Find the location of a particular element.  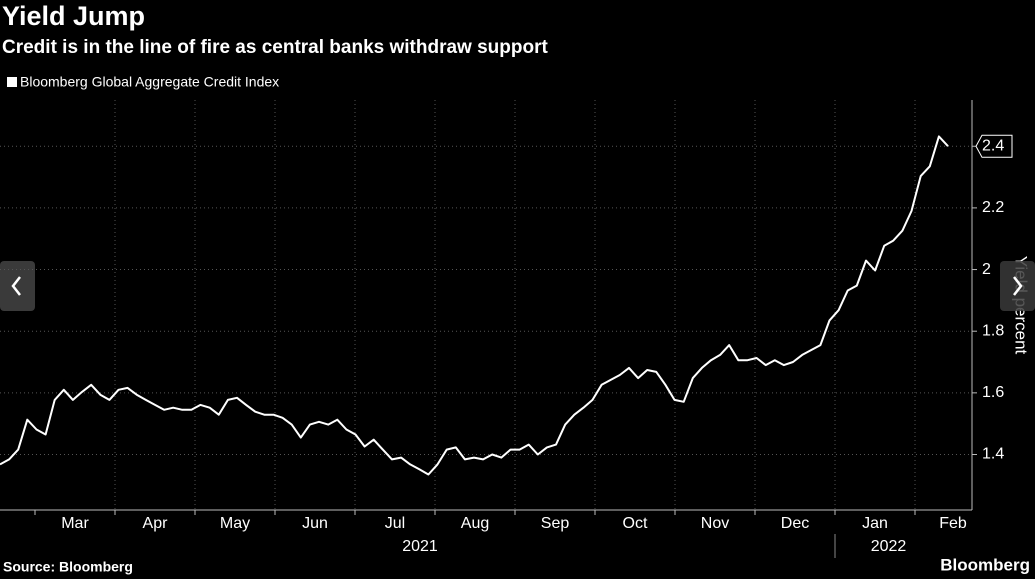

x-tick-label: Nov is located at coordinates (715, 523).